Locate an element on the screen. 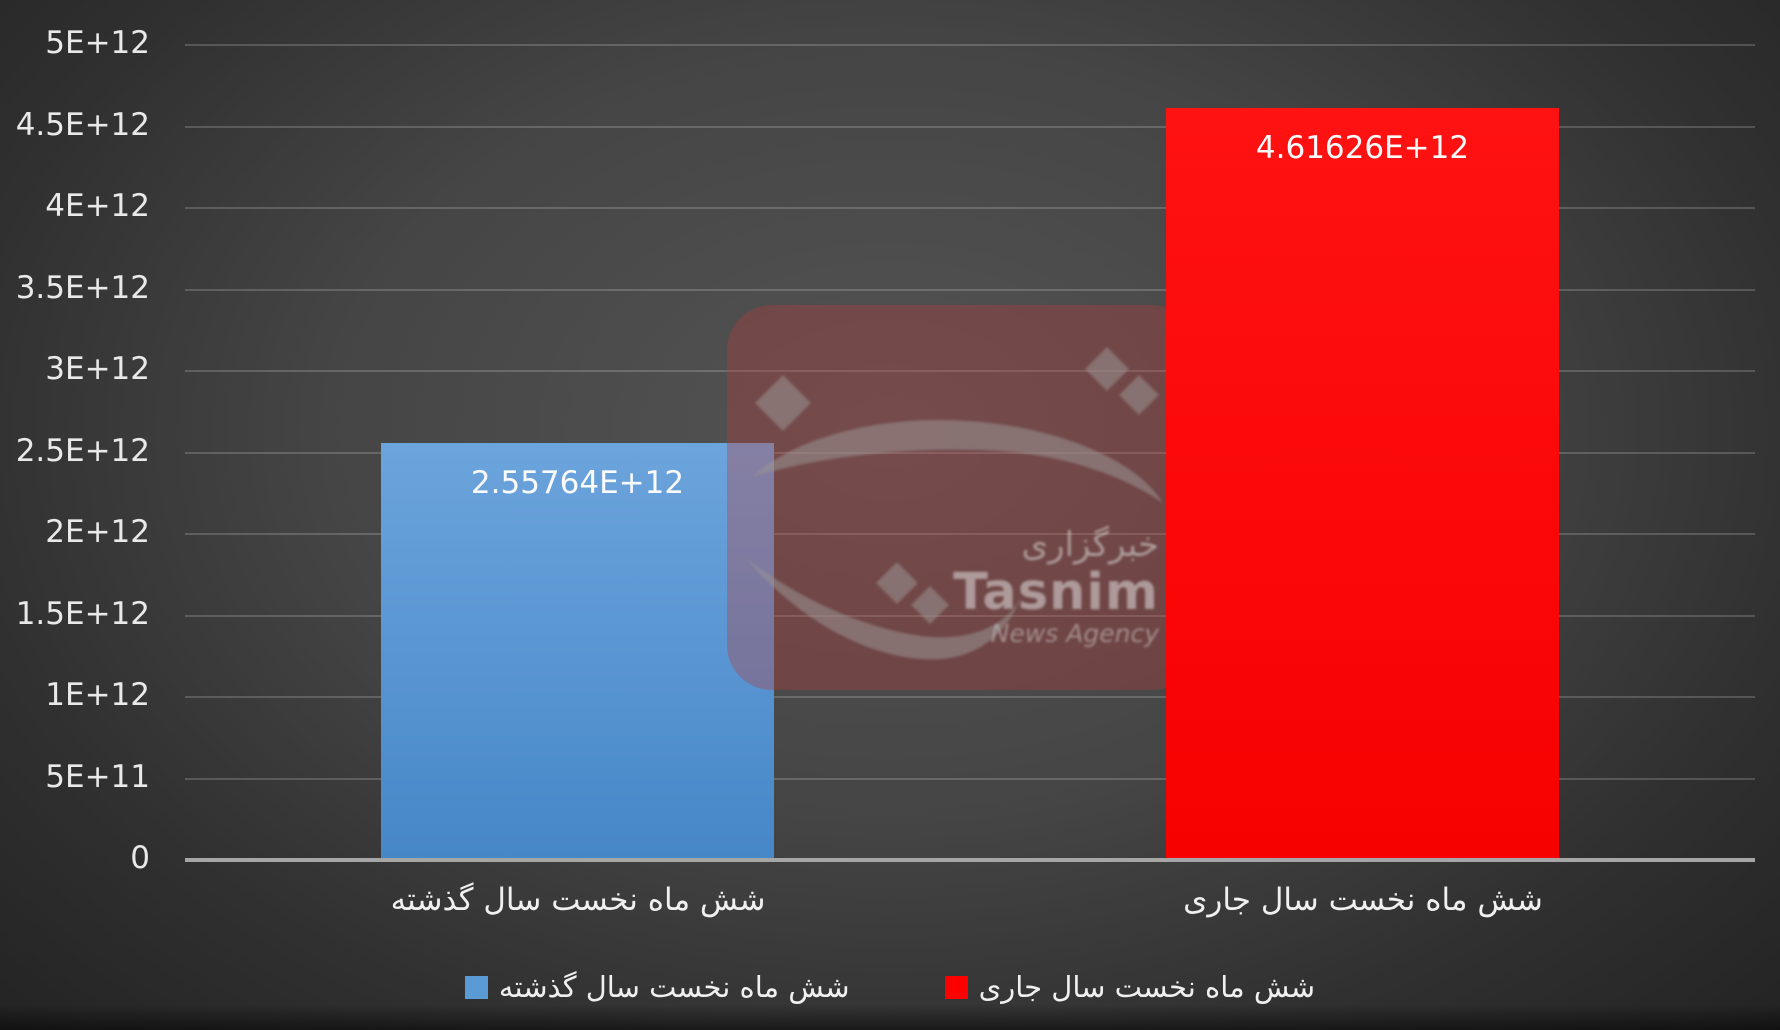 This screenshot has width=1780, height=1030. x-axis-category-label: شش ماه نخست سال جاری is located at coordinates (1363, 900).